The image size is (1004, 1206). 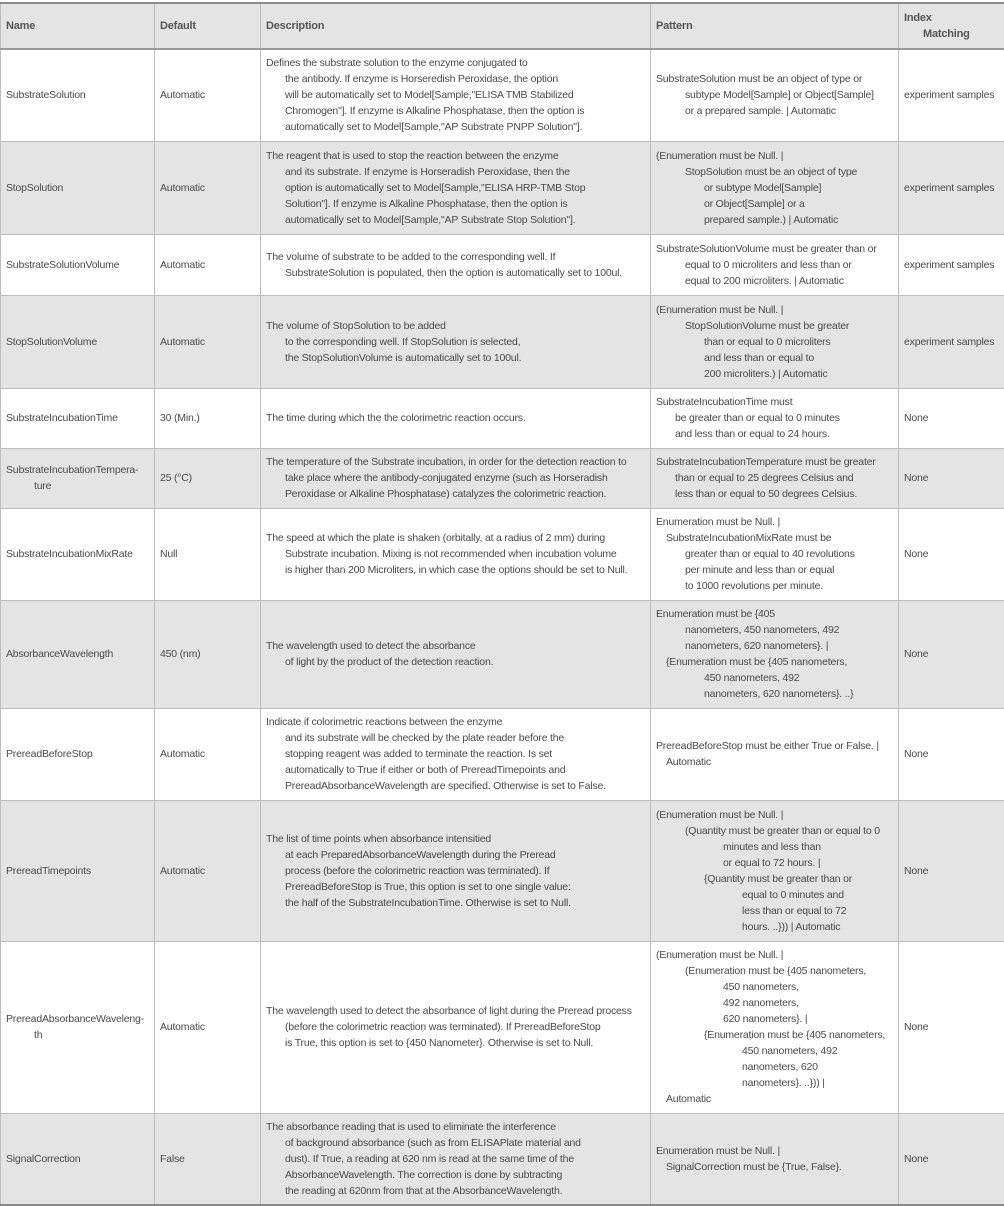 I want to click on option-default-line: 450 (nm), so click(x=207, y=654).